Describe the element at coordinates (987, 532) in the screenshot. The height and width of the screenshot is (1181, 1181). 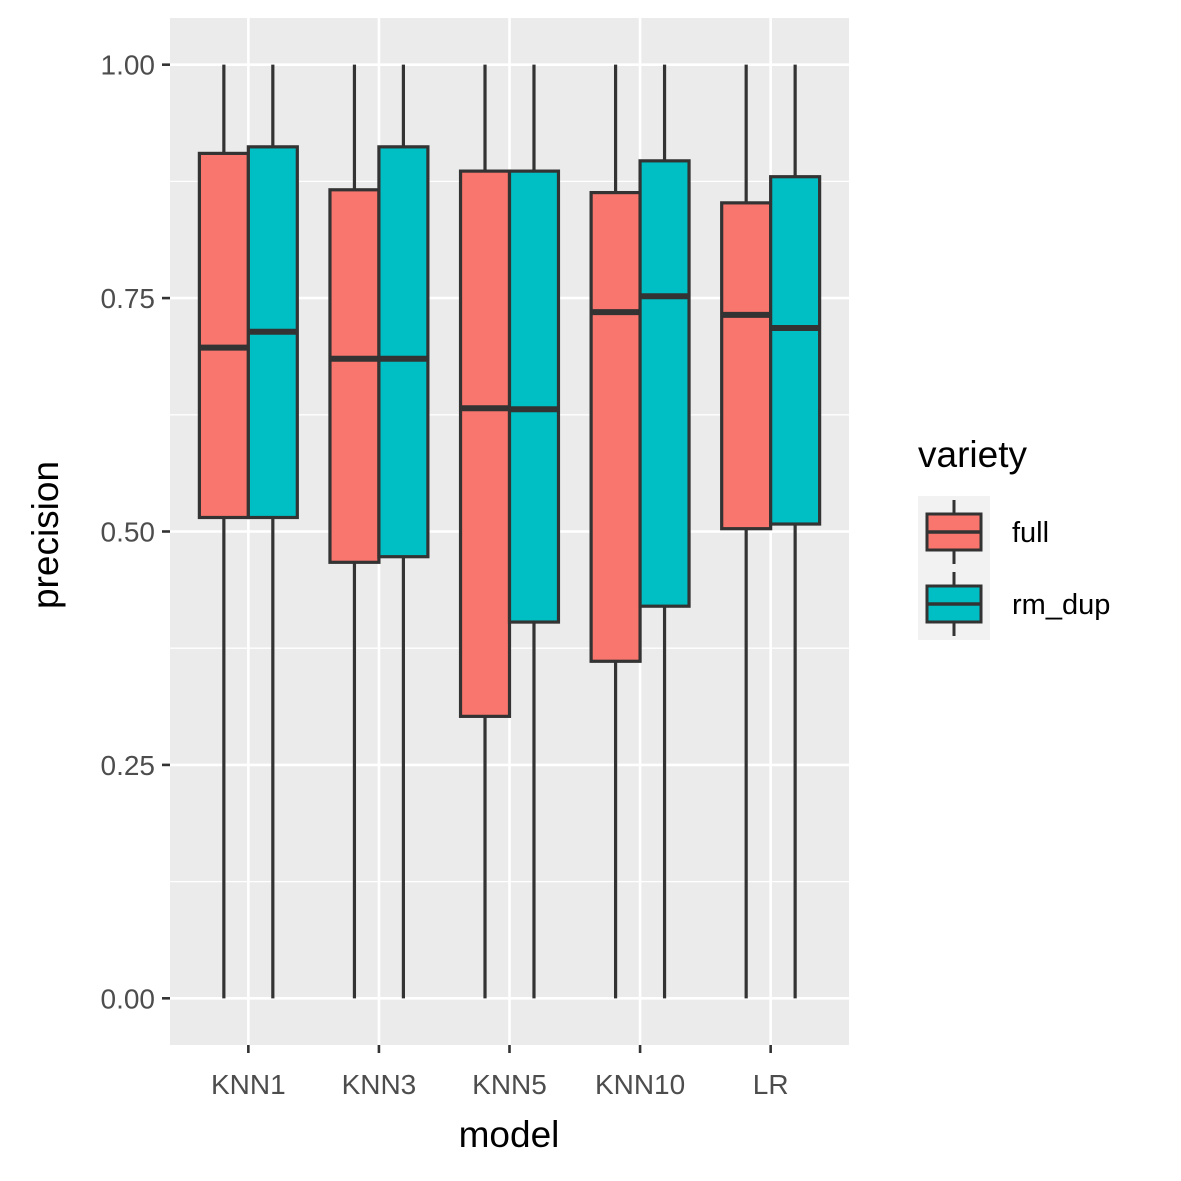
I see `legend-item-full: full` at that location.